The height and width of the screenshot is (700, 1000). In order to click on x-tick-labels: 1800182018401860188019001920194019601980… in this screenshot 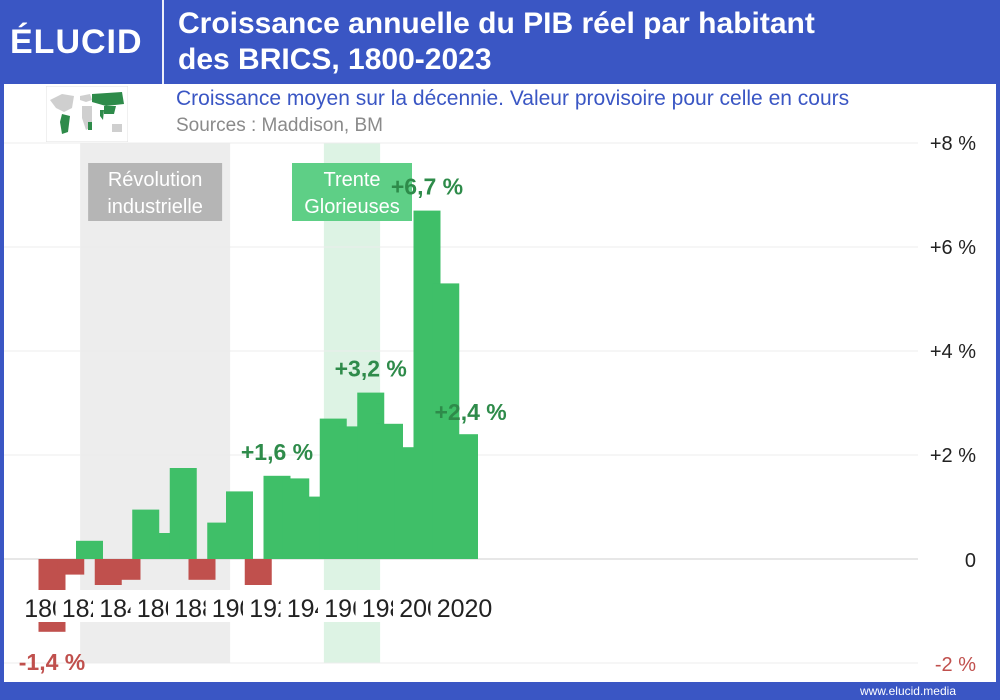, I will do `click(258, 606)`.